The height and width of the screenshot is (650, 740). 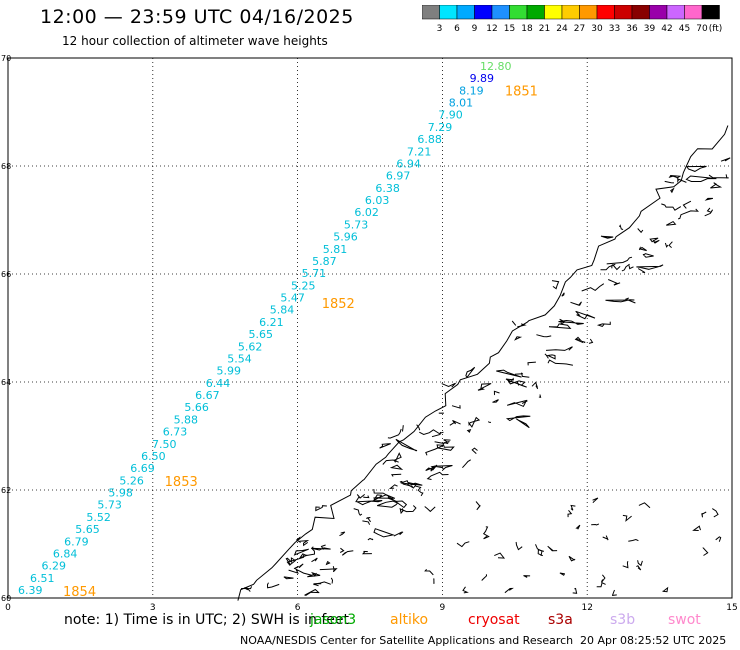 What do you see at coordinates (271, 322) in the screenshot?
I see `swh-value-label: 6.21` at bounding box center [271, 322].